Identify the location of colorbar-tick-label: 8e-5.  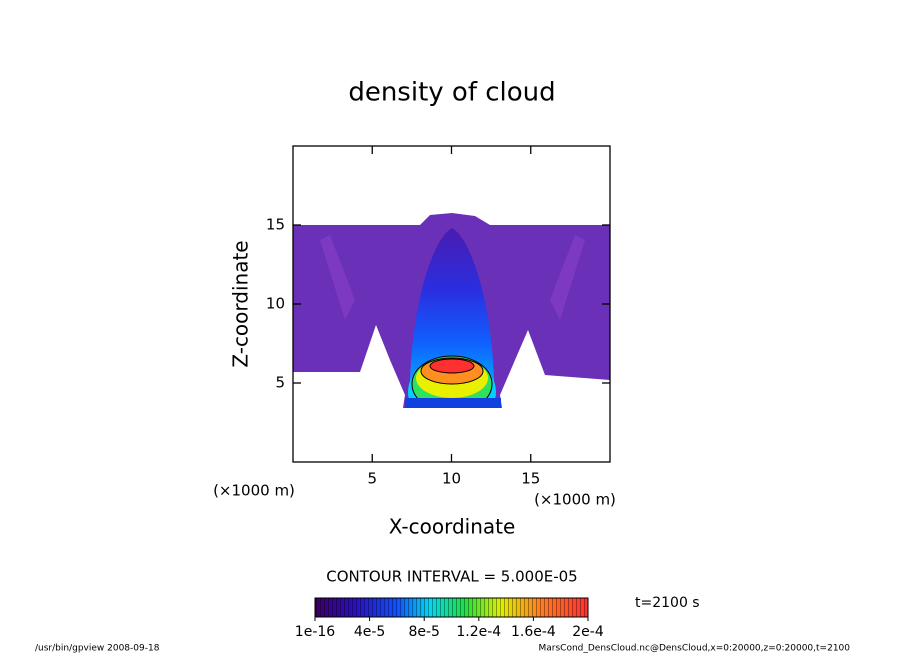
(423, 632).